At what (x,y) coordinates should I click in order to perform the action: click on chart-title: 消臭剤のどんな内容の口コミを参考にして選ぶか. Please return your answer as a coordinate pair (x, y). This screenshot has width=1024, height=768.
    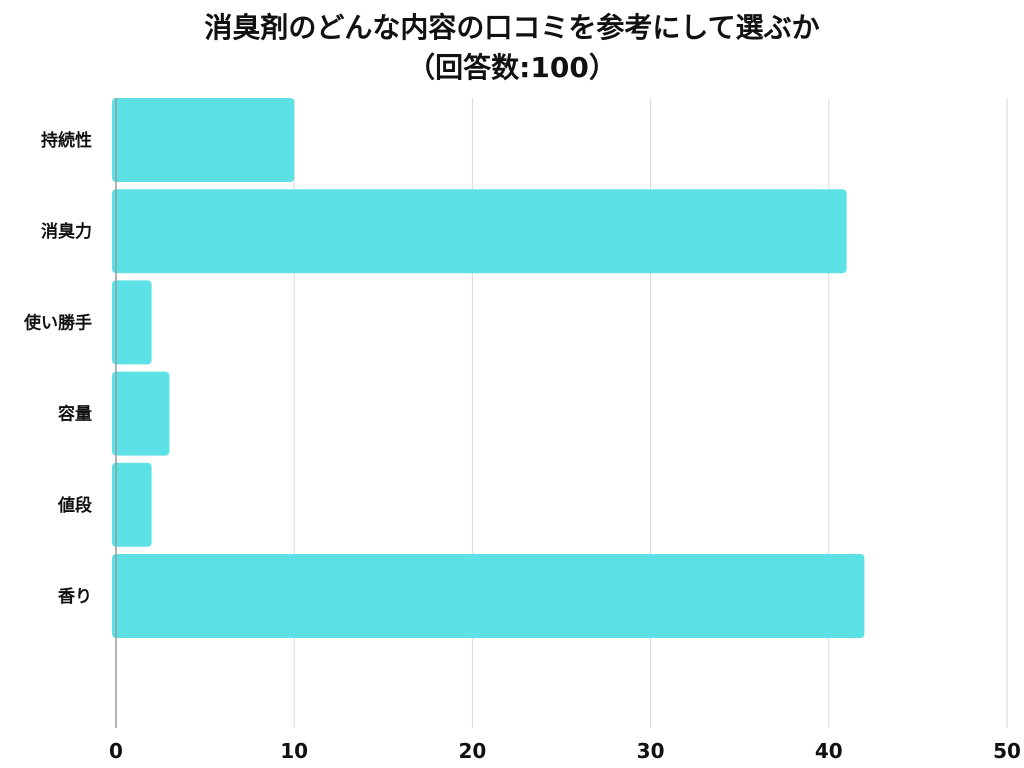
    Looking at the image, I should click on (512, 27).